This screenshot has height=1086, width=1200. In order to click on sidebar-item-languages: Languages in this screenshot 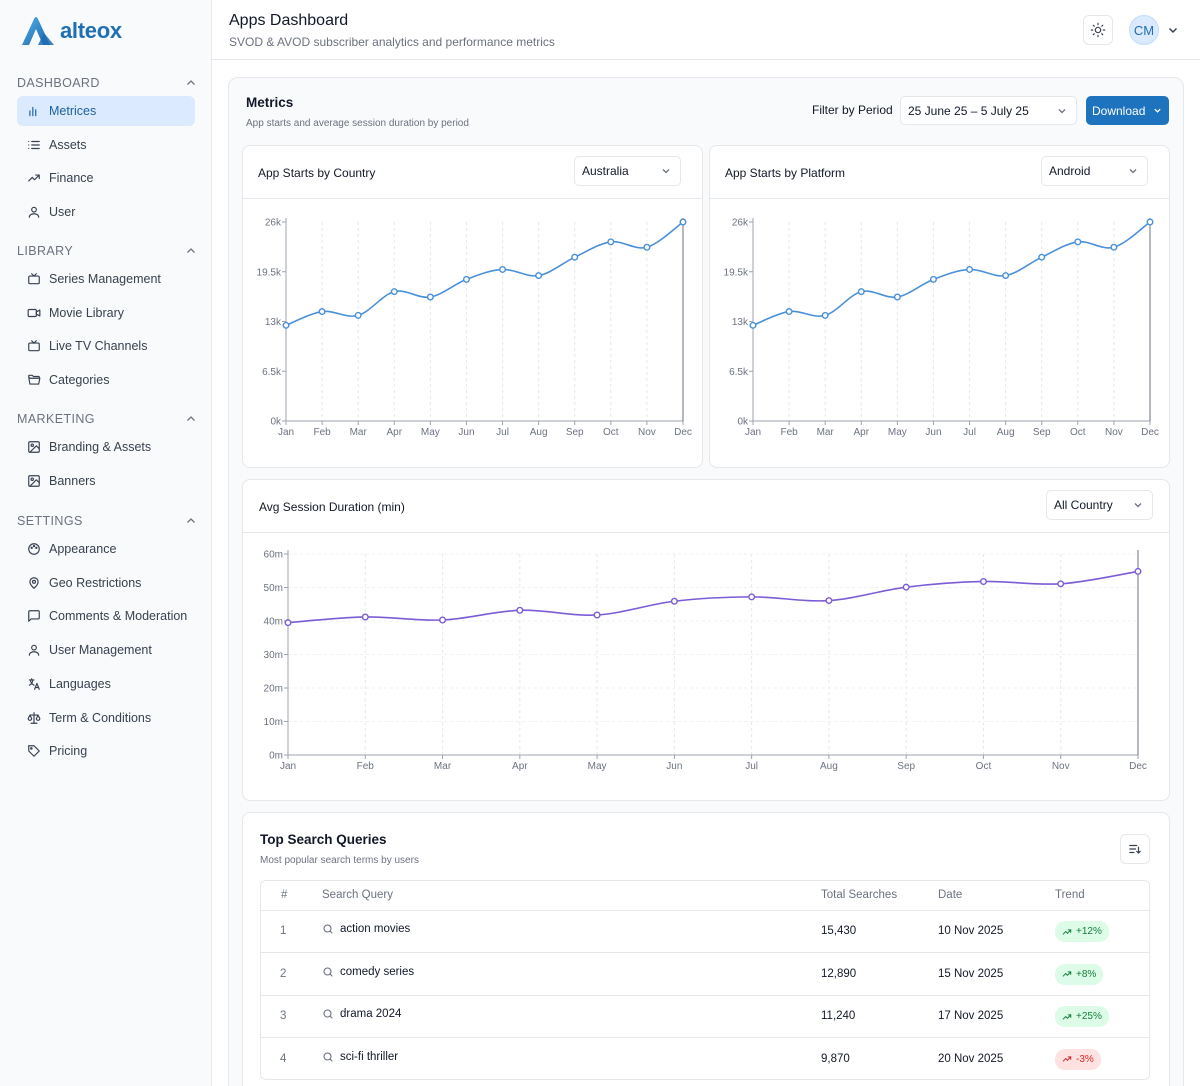, I will do `click(106, 684)`.